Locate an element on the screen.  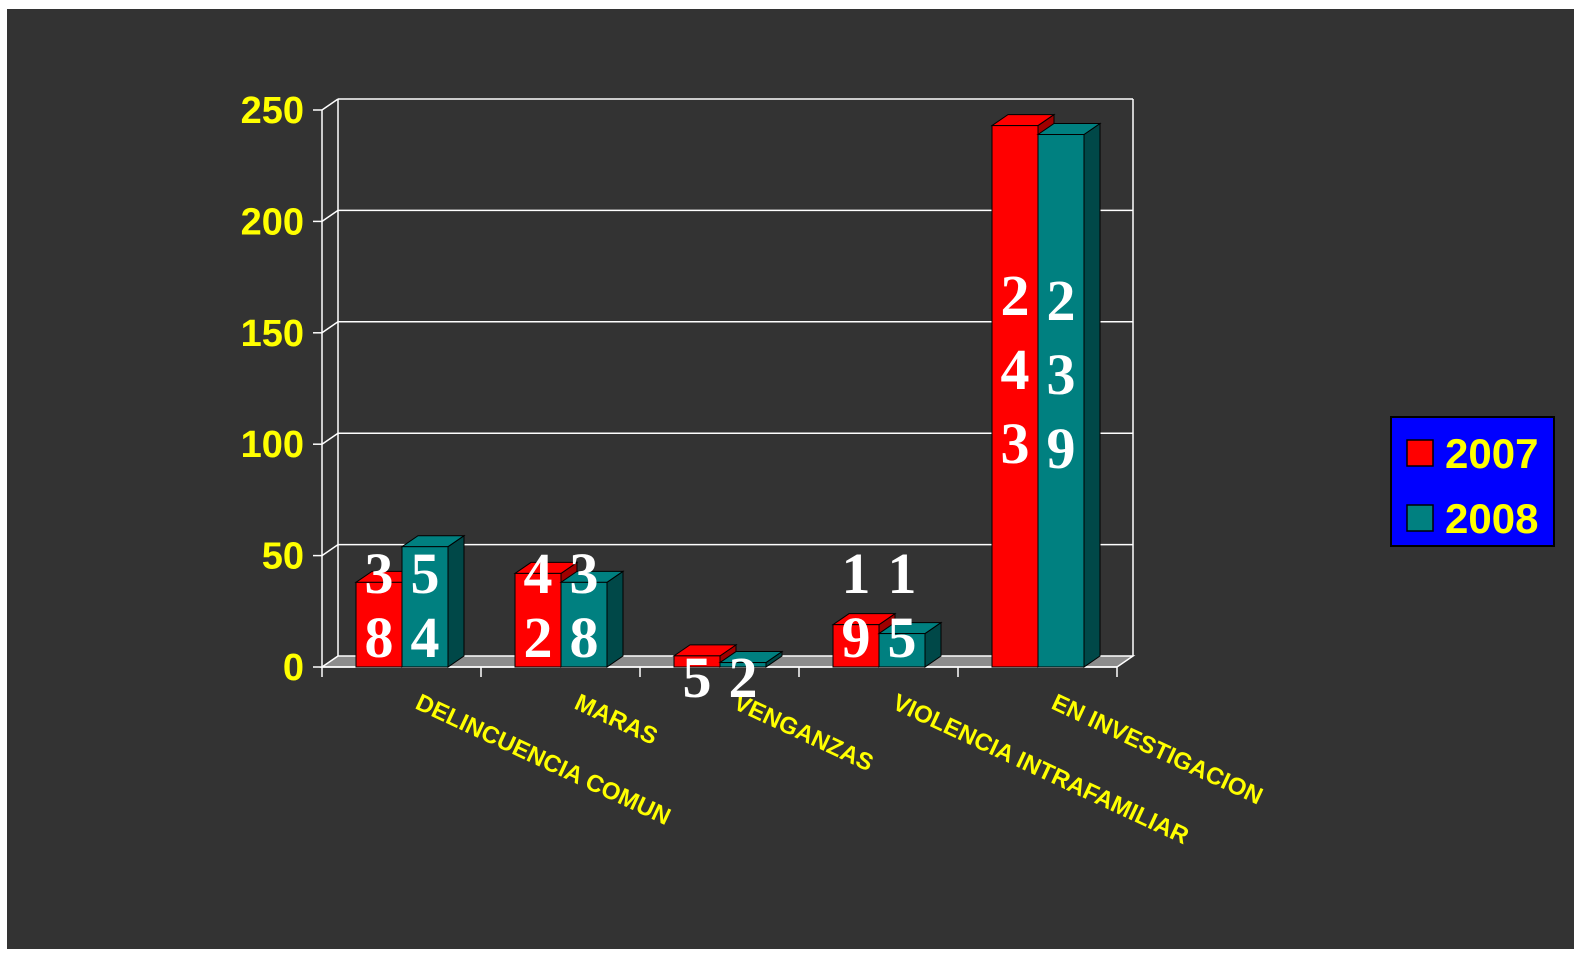
y-tick-label: 100 is located at coordinates (272, 445).